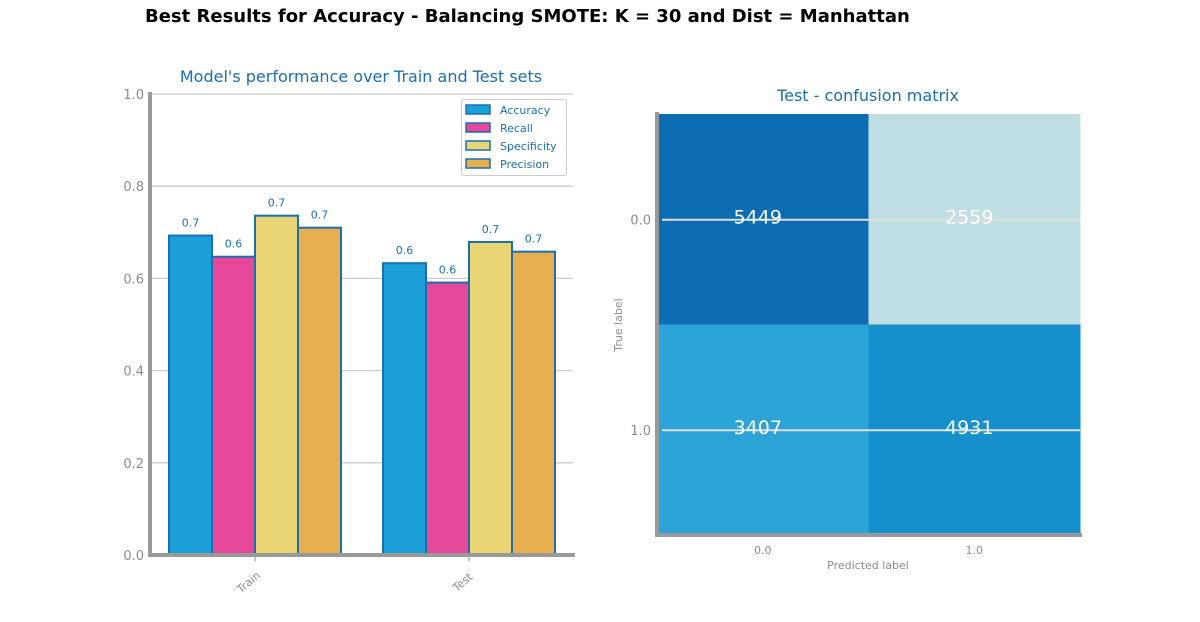  What do you see at coordinates (868, 565) in the screenshot?
I see `cm-x-axis-label: Predicted label` at bounding box center [868, 565].